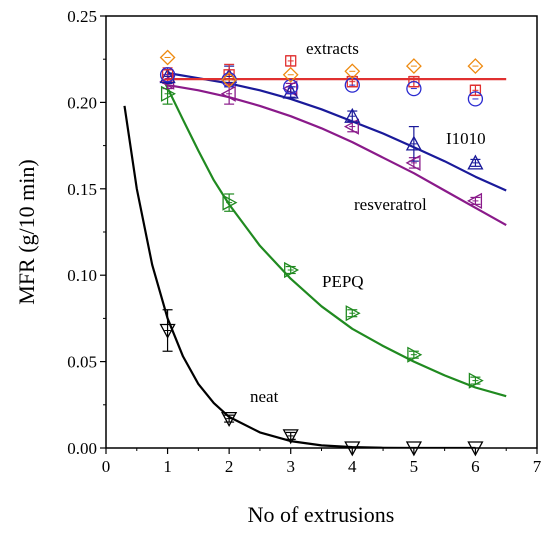 The height and width of the screenshot is (533, 550). What do you see at coordinates (290, 466) in the screenshot?
I see `x-tick-label: 3` at bounding box center [290, 466].